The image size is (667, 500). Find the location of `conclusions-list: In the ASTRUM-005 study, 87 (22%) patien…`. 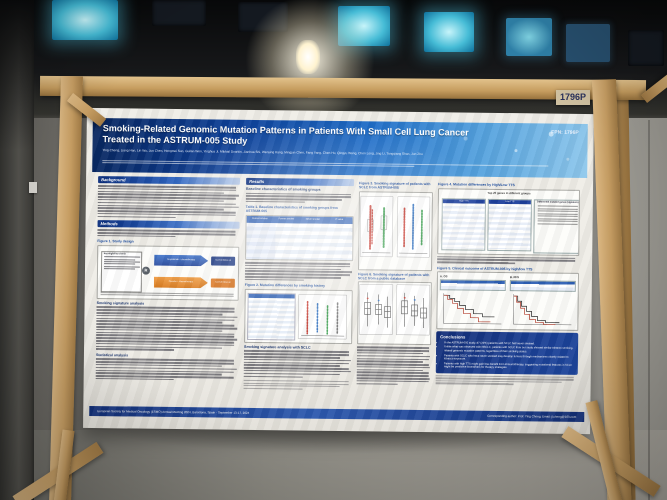

conclusions-list: In the ASTRUM-005 study, 87 (22%) patien… is located at coordinates (507, 356).